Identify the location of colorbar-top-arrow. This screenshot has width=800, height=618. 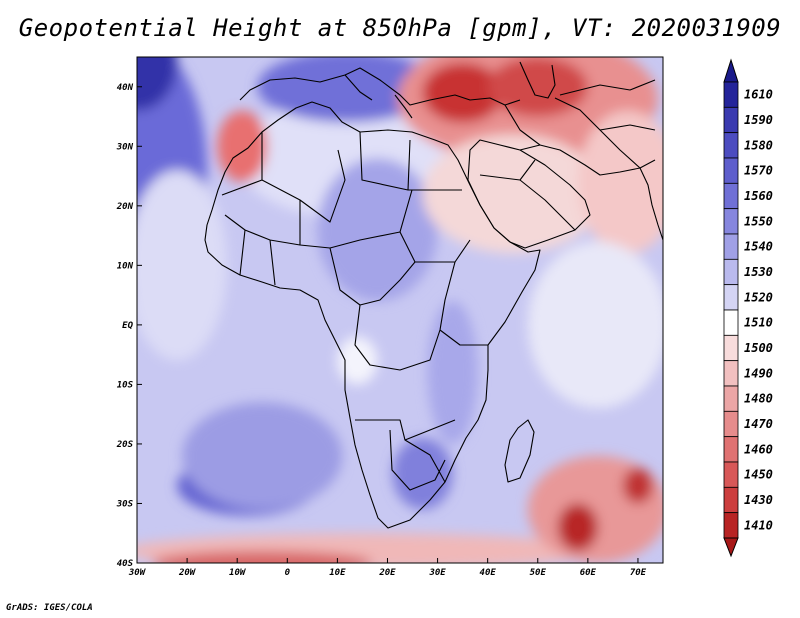
(731, 70).